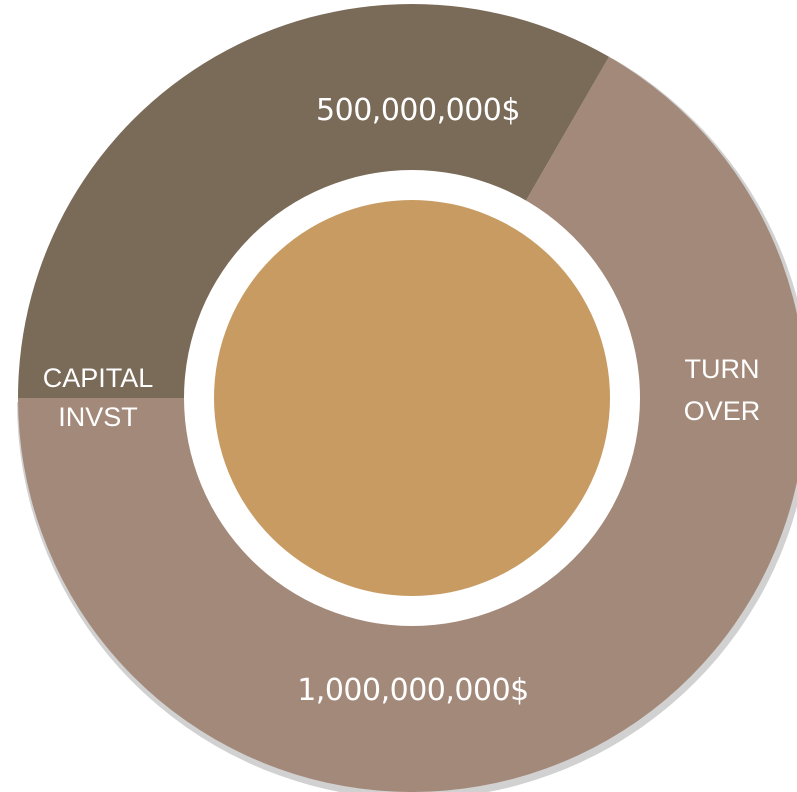 Image resolution: width=797 pixels, height=792 pixels. What do you see at coordinates (722, 369) in the screenshot?
I see `category-label-turnover-line1: TURN` at bounding box center [722, 369].